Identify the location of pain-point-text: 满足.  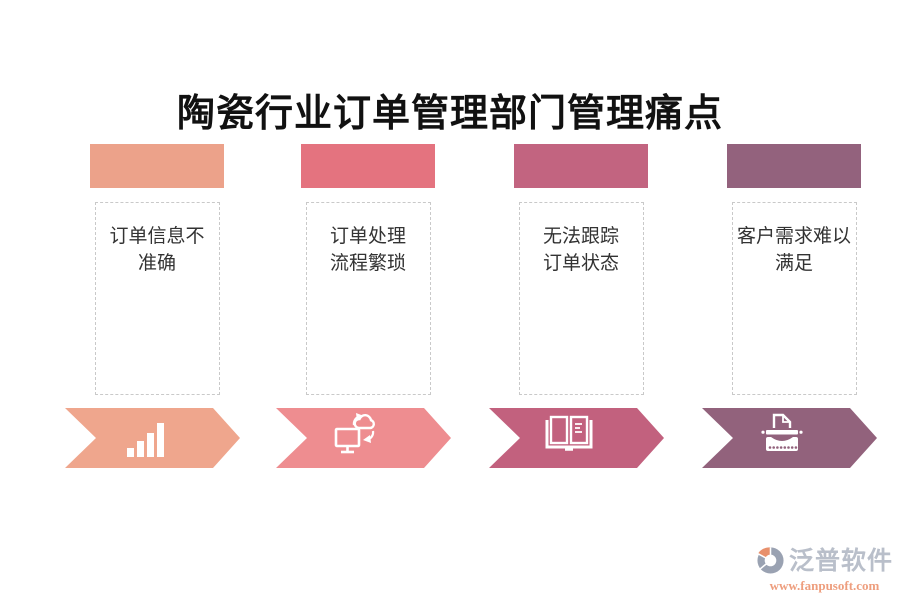
(793, 263).